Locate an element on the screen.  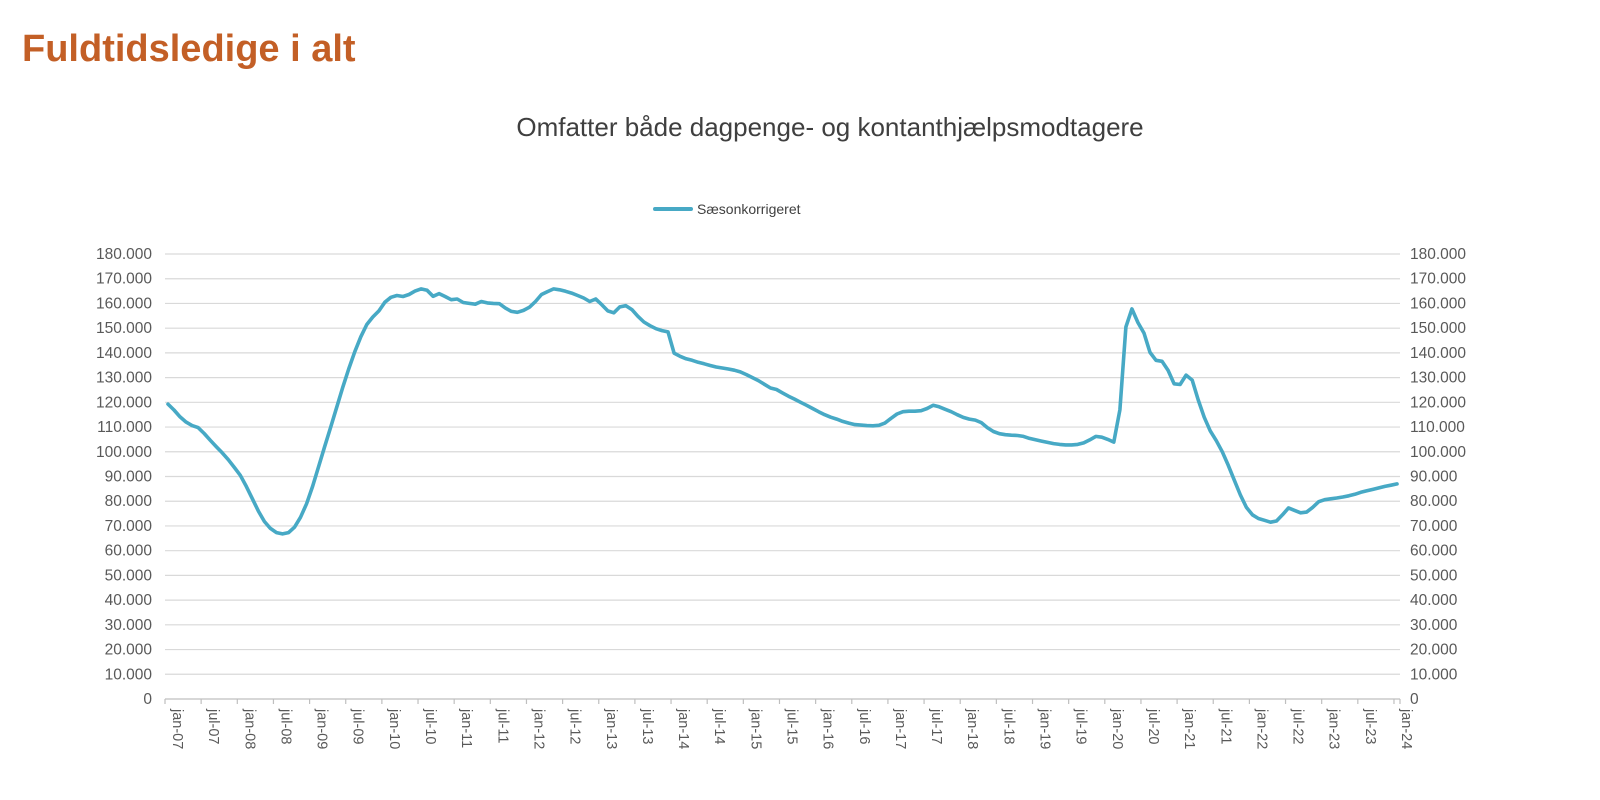
y-axis-label-left: 120.000 is located at coordinates (124, 402).